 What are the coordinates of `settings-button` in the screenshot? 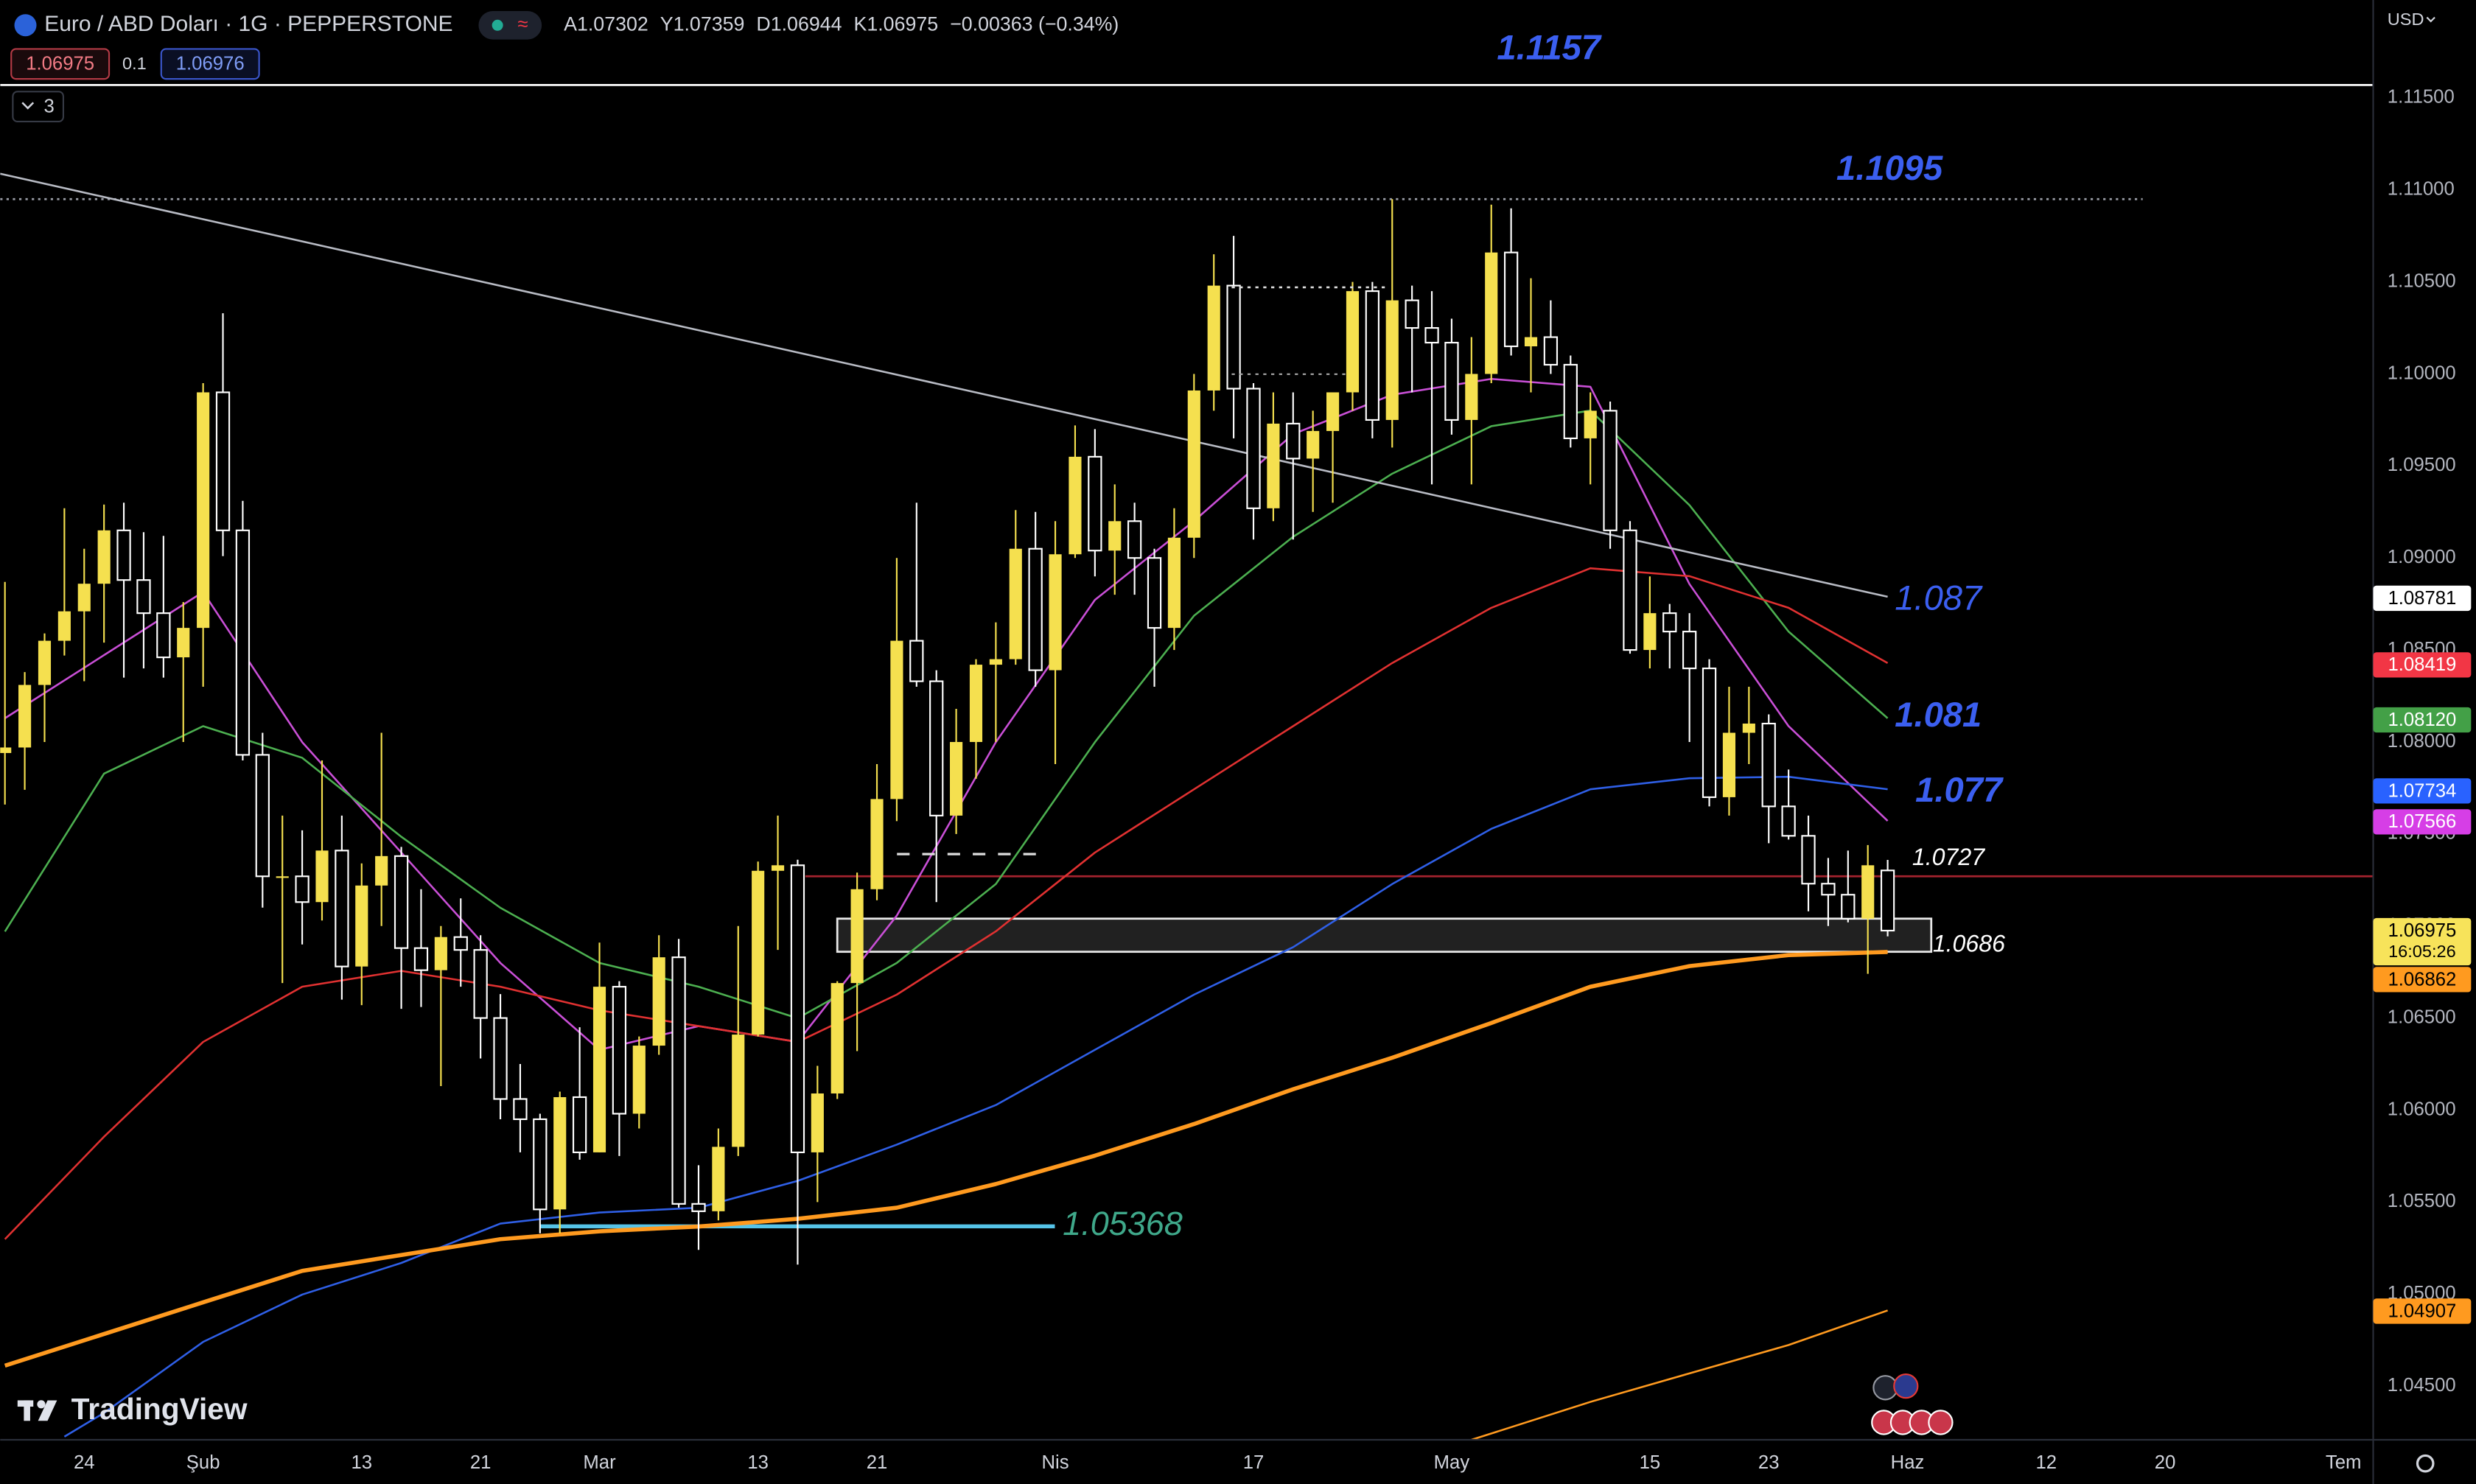 It's located at (2425, 1463).